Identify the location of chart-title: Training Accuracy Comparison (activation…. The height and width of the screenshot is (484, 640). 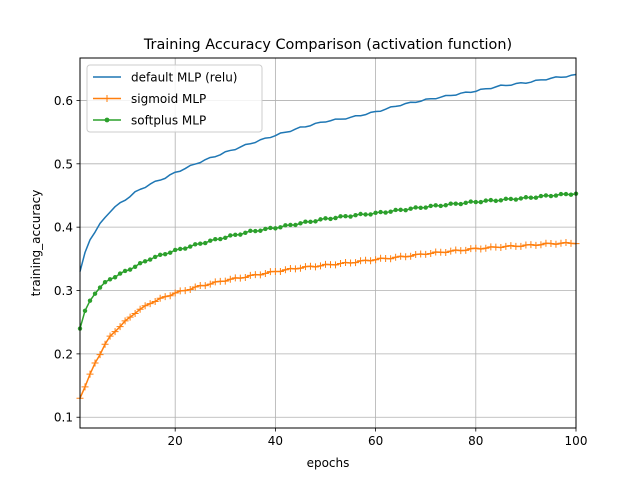
(327, 45).